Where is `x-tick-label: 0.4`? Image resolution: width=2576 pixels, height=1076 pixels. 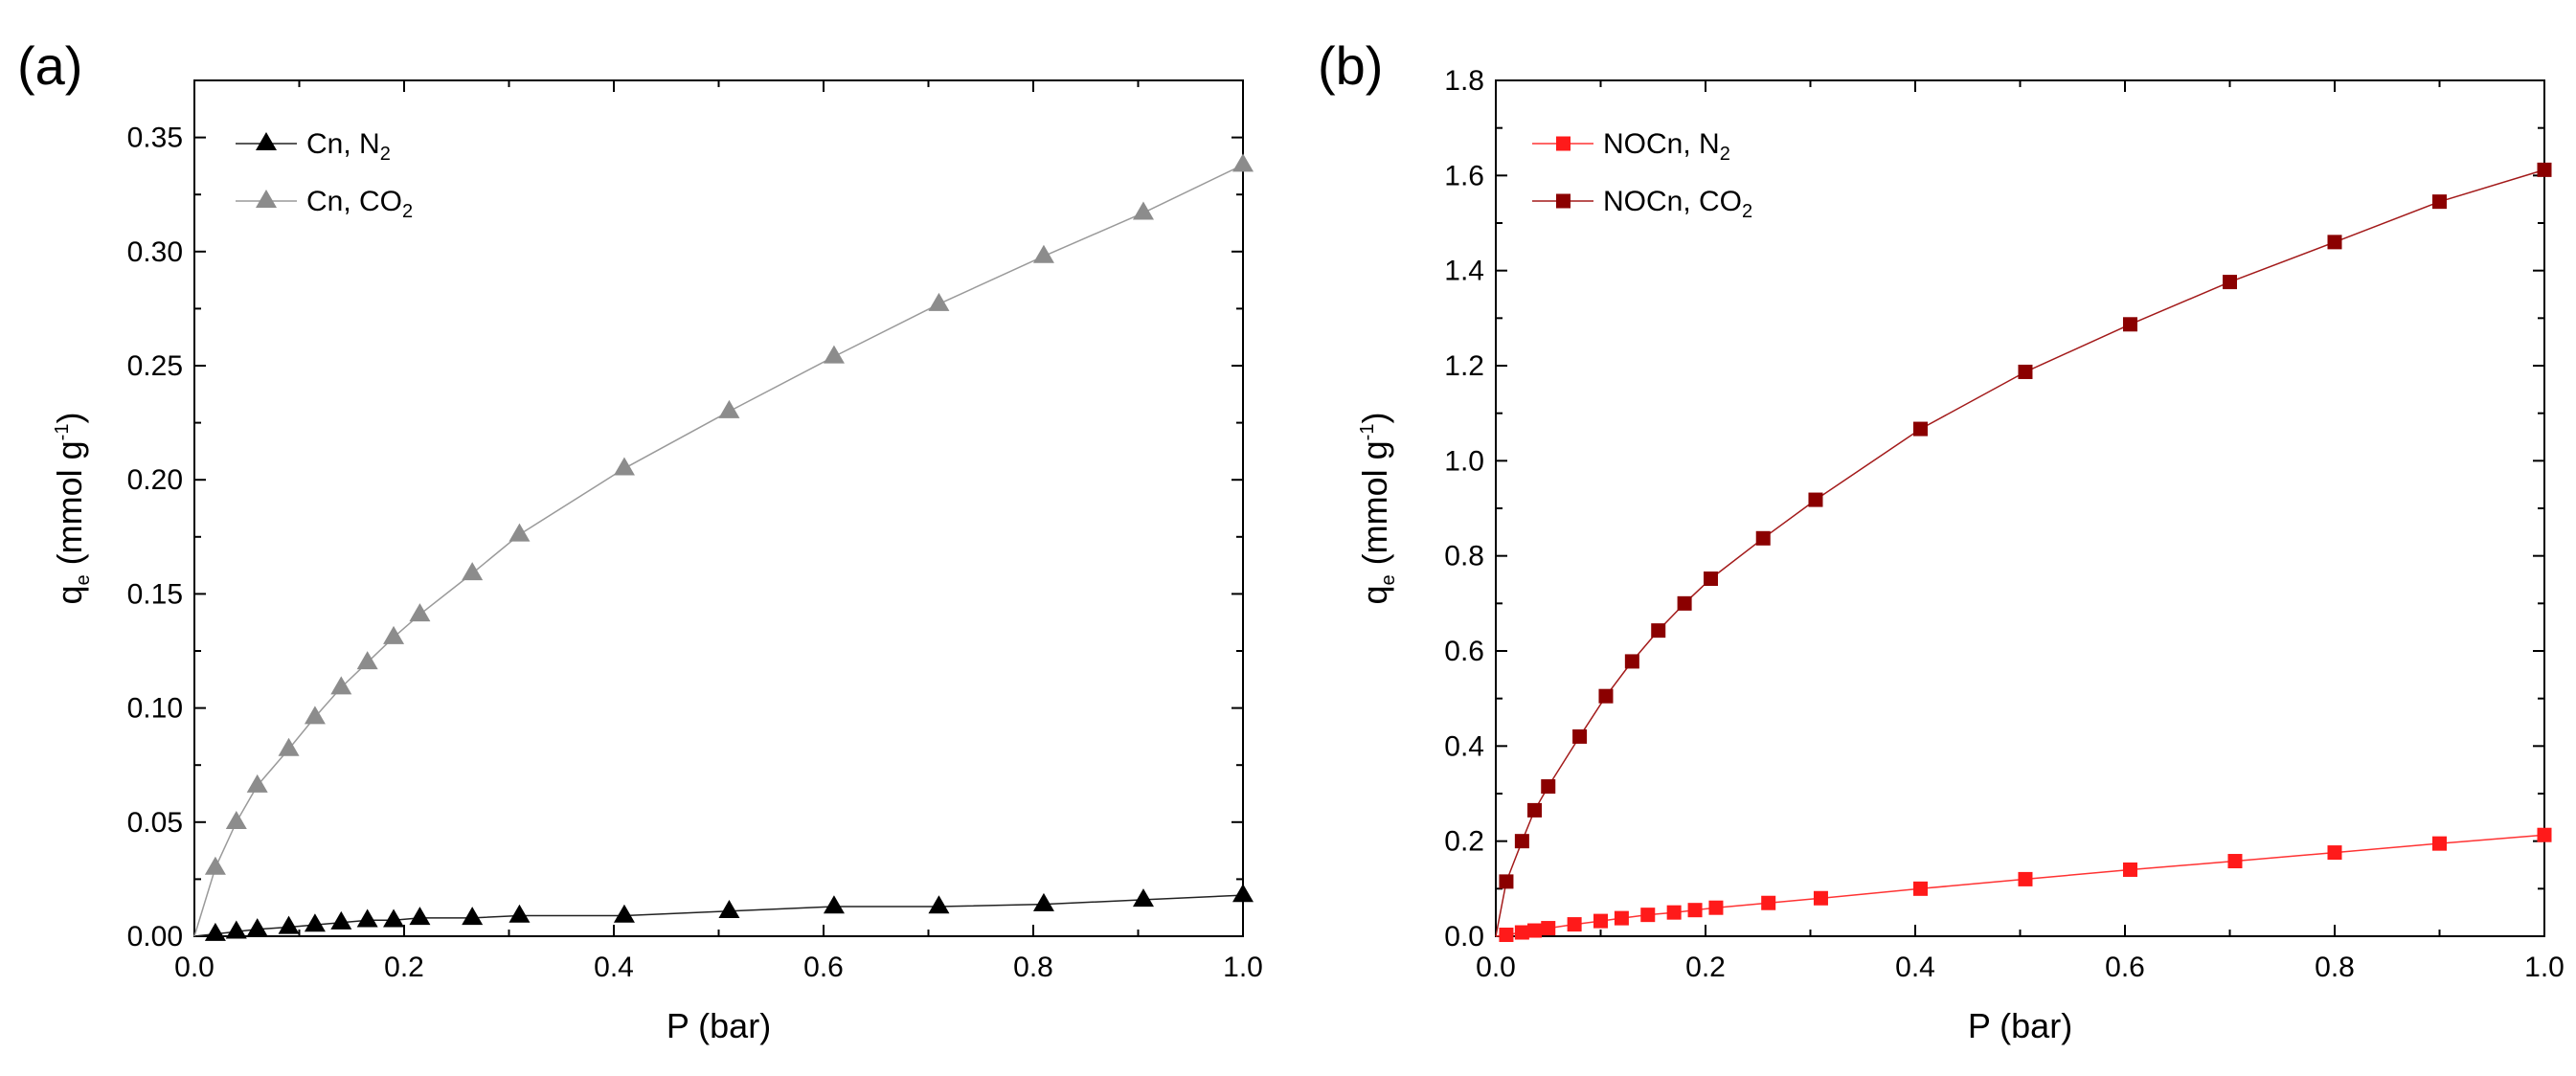 x-tick-label: 0.4 is located at coordinates (1915, 967).